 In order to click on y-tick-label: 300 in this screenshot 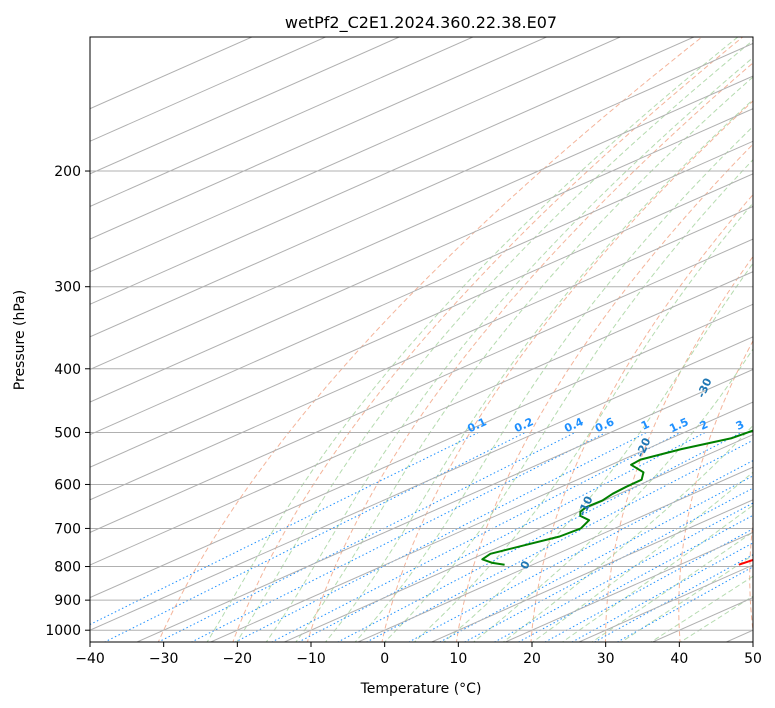, I will do `click(67, 288)`.